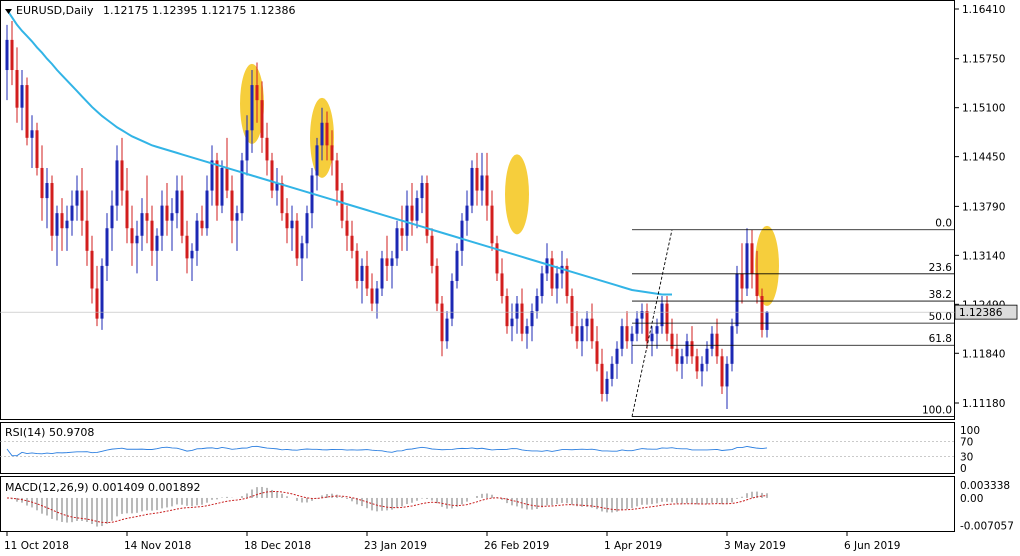 The image size is (1020, 556). I want to click on price-tick-label: 1.11180, so click(983, 404).